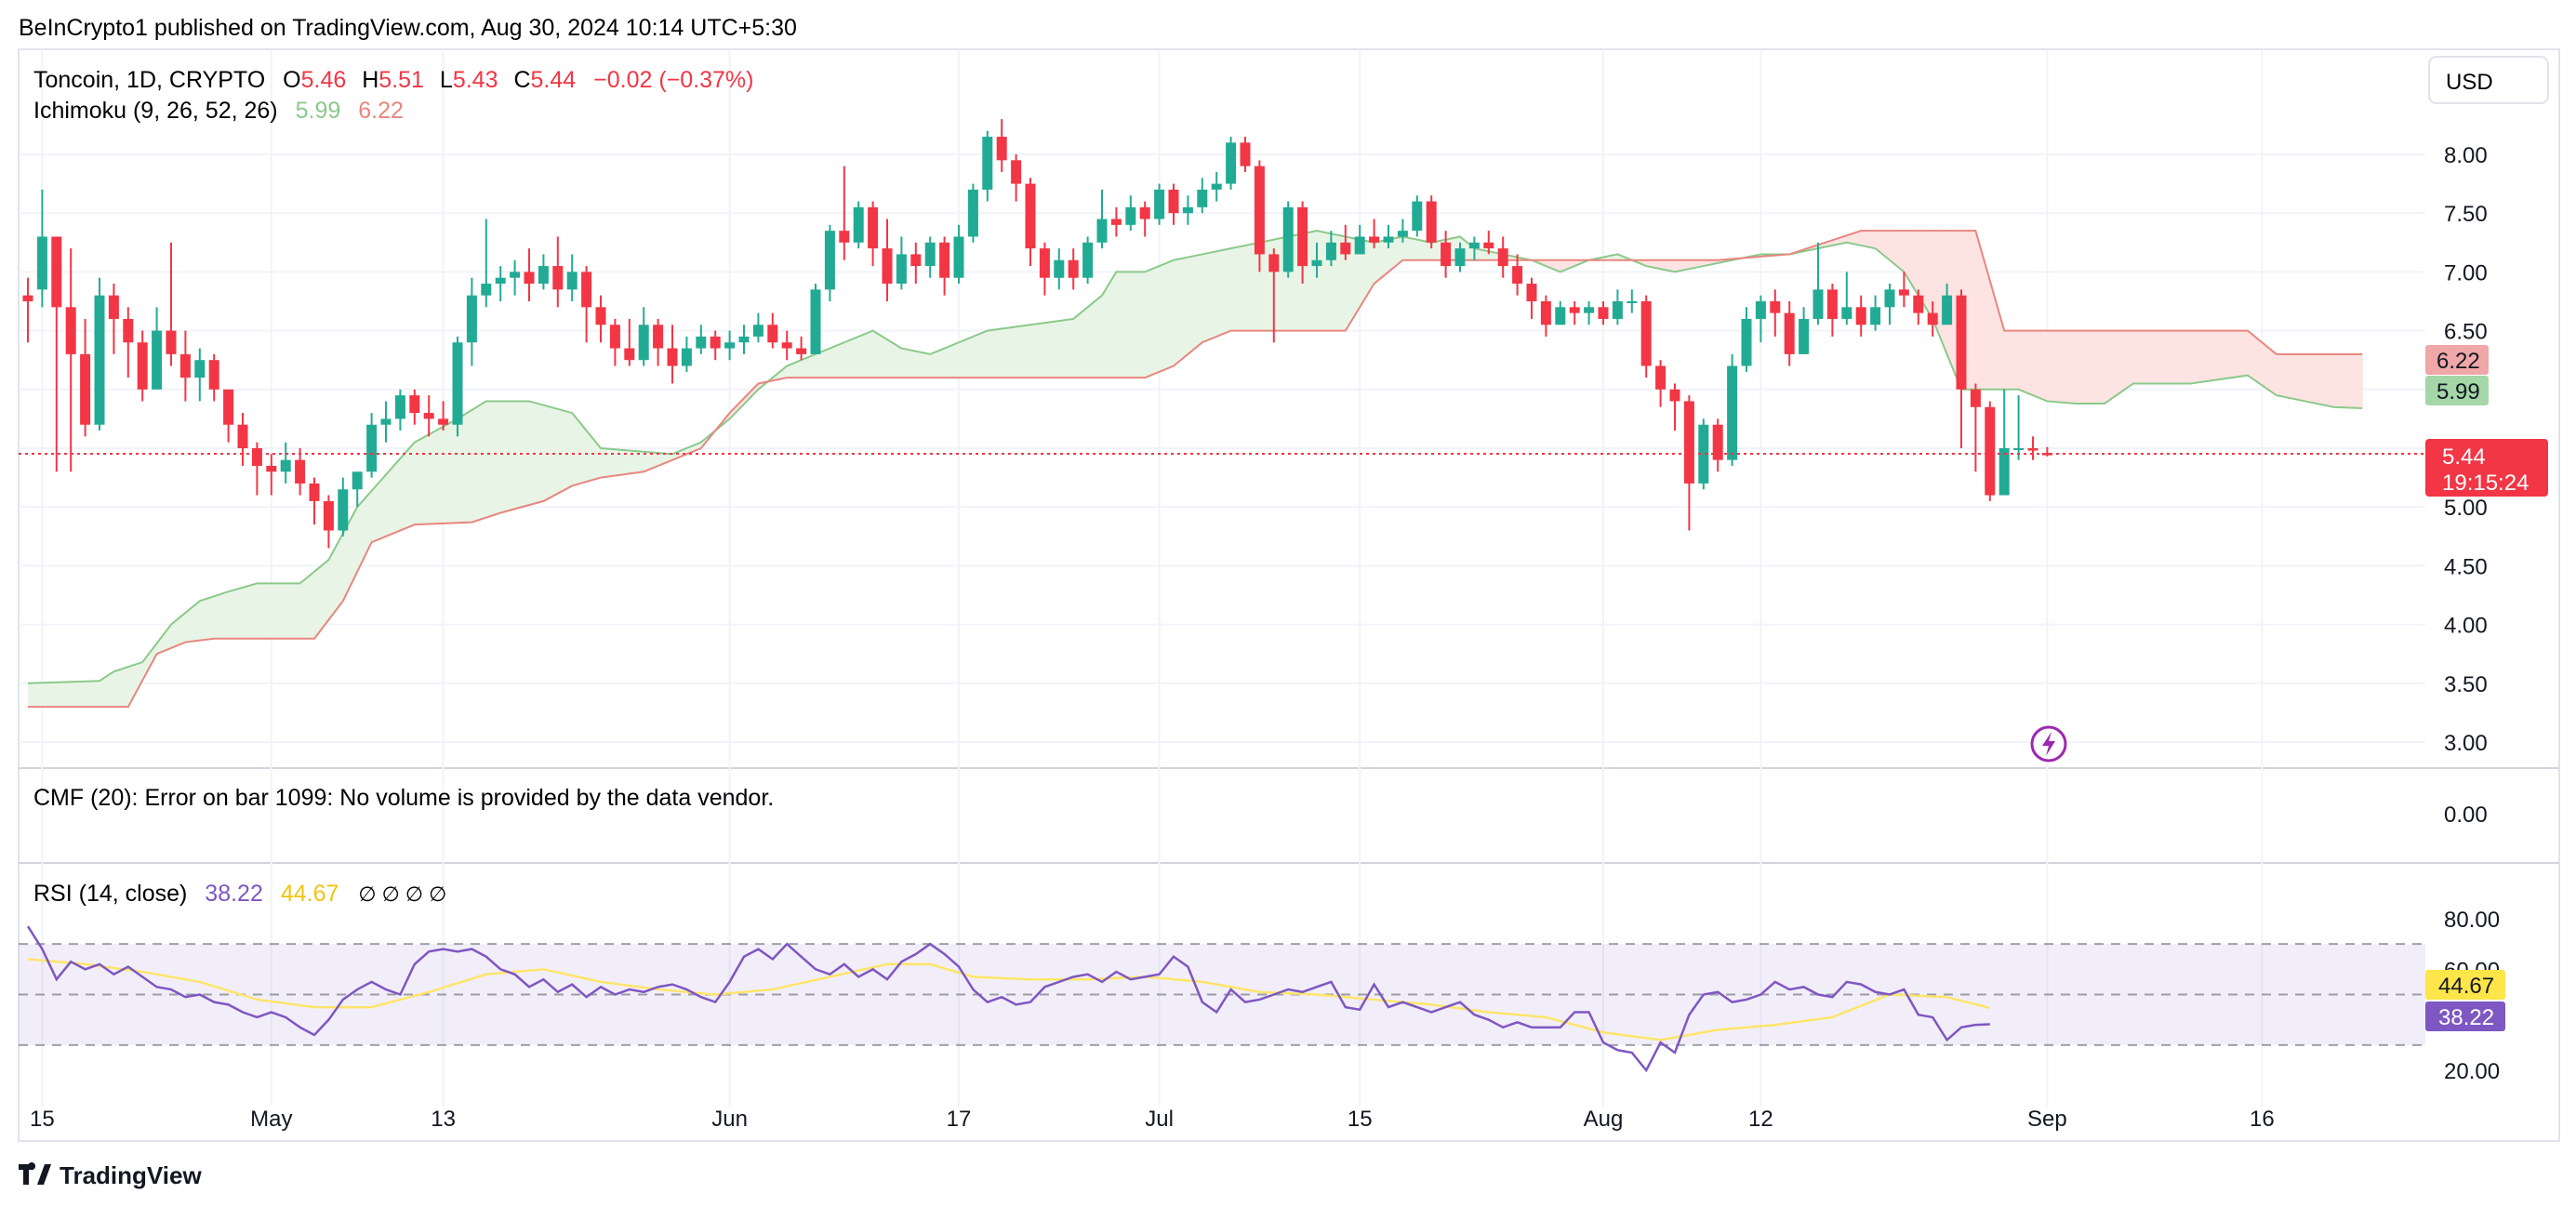 This screenshot has width=2576, height=1207. I want to click on time-tick-label: Jun, so click(729, 1119).